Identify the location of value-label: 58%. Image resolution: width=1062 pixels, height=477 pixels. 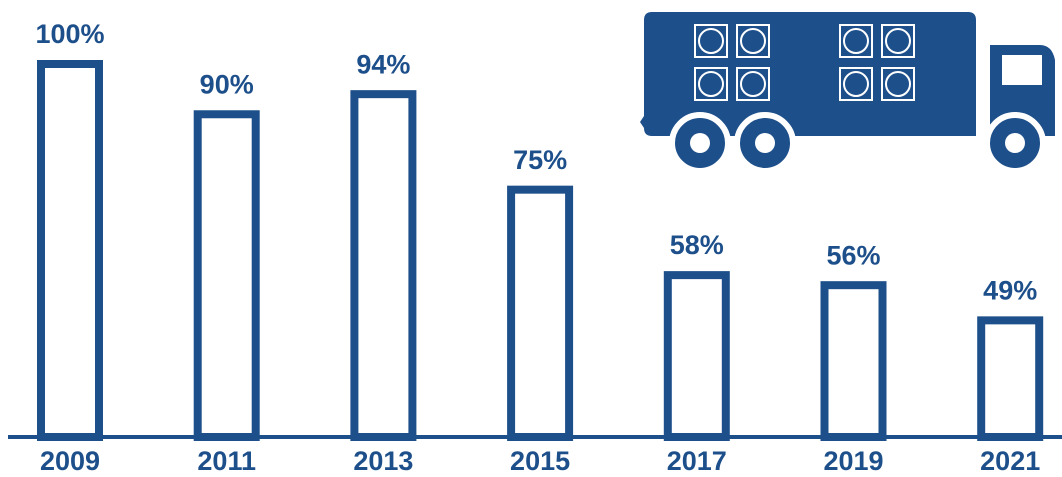
(697, 245).